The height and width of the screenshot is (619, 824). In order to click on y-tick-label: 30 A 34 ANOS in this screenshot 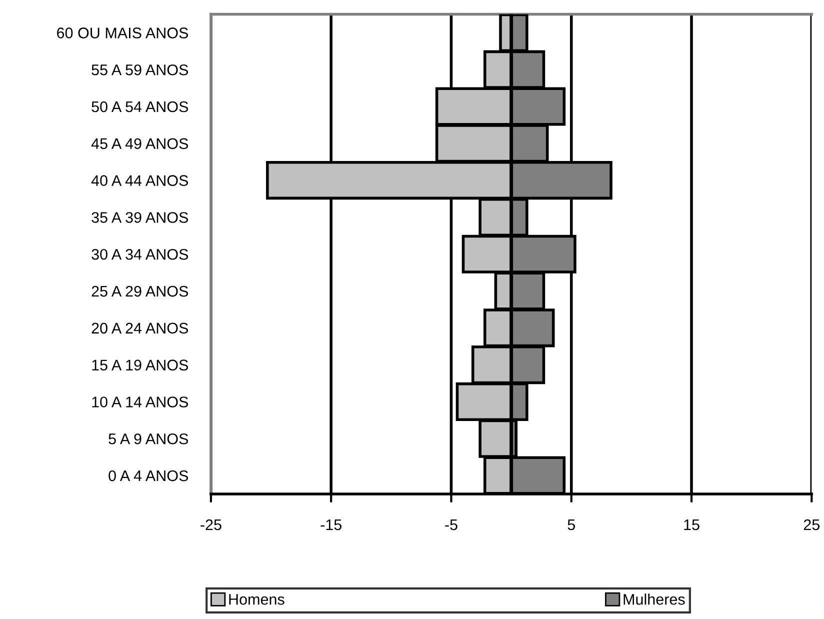, I will do `click(140, 254)`.